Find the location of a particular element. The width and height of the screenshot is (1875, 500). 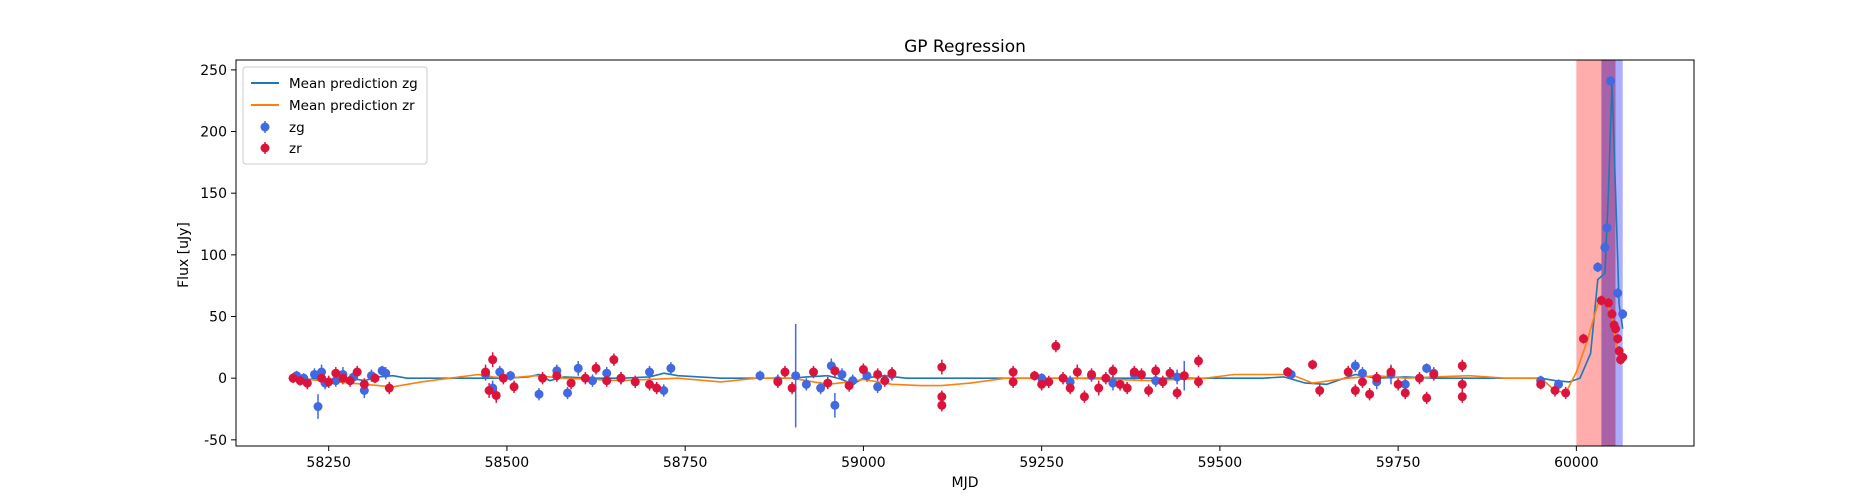

x-tick-label: 59250 is located at coordinates (1041, 463).